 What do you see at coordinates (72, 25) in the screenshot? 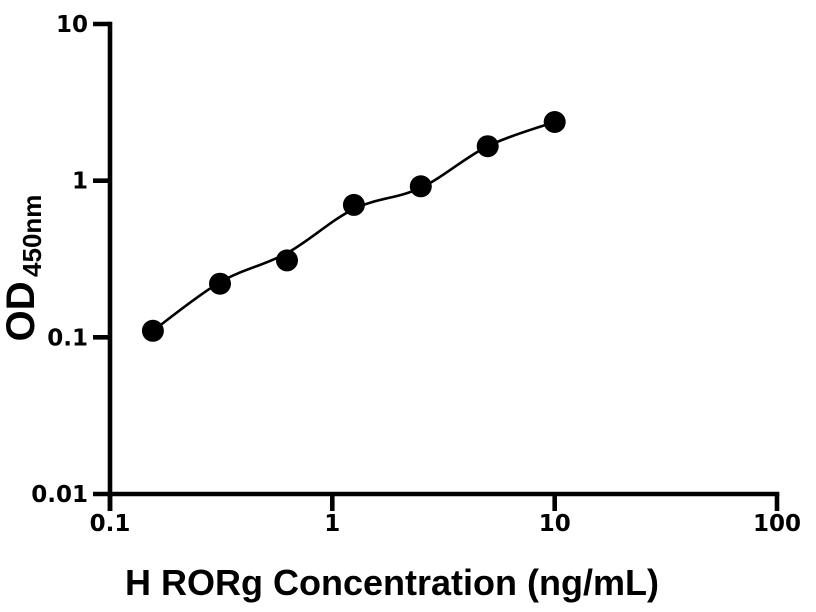
I see `y-tick-label: 10` at bounding box center [72, 25].